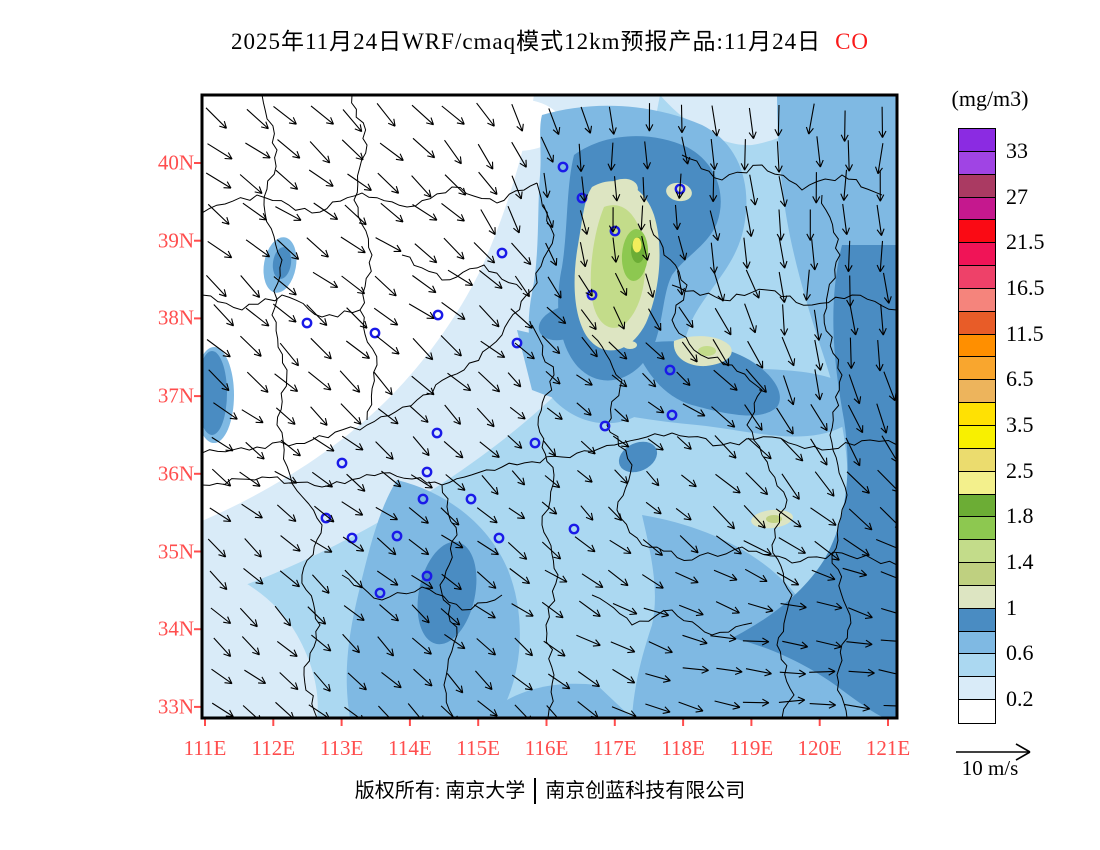 Image resolution: width=1100 pixels, height=850 pixels. Describe the element at coordinates (990, 768) in the screenshot. I see `wind-reference-label: 10 m/s` at that location.